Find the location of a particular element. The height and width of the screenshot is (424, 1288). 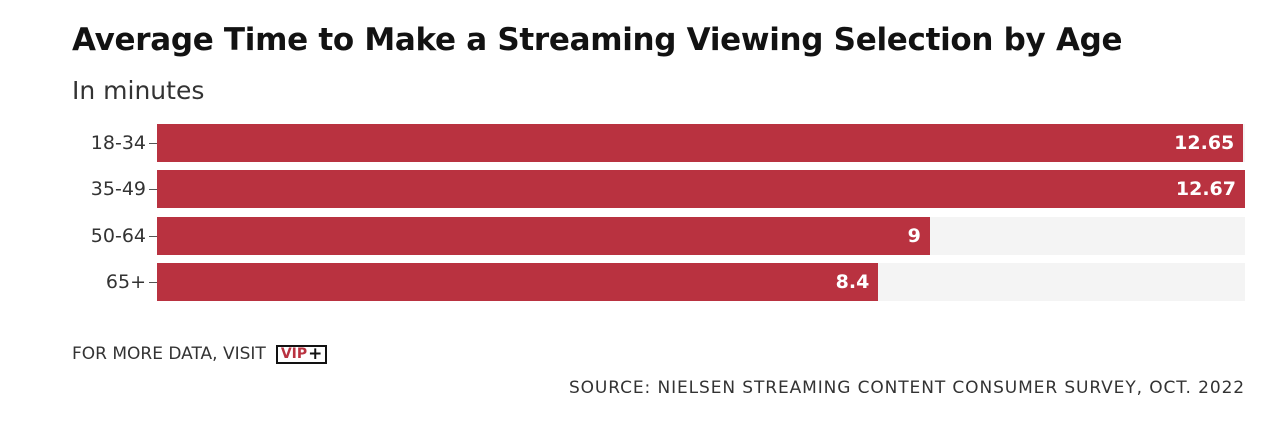

bar-value-label: 12.65 is located at coordinates (1204, 143).